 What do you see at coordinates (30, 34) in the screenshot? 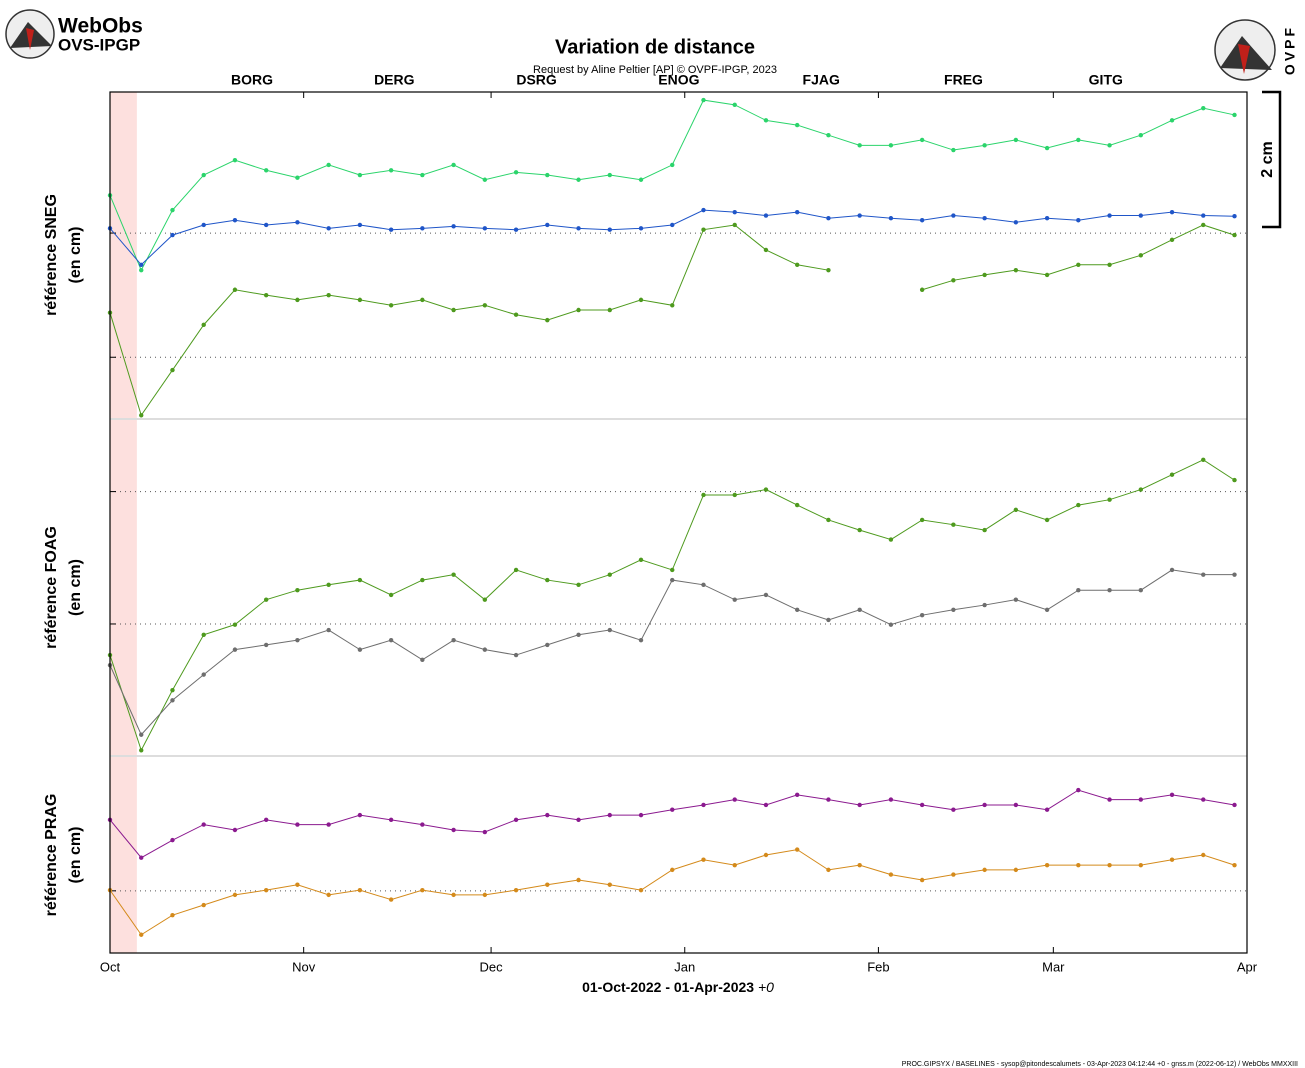
I see `logo-left` at bounding box center [30, 34].